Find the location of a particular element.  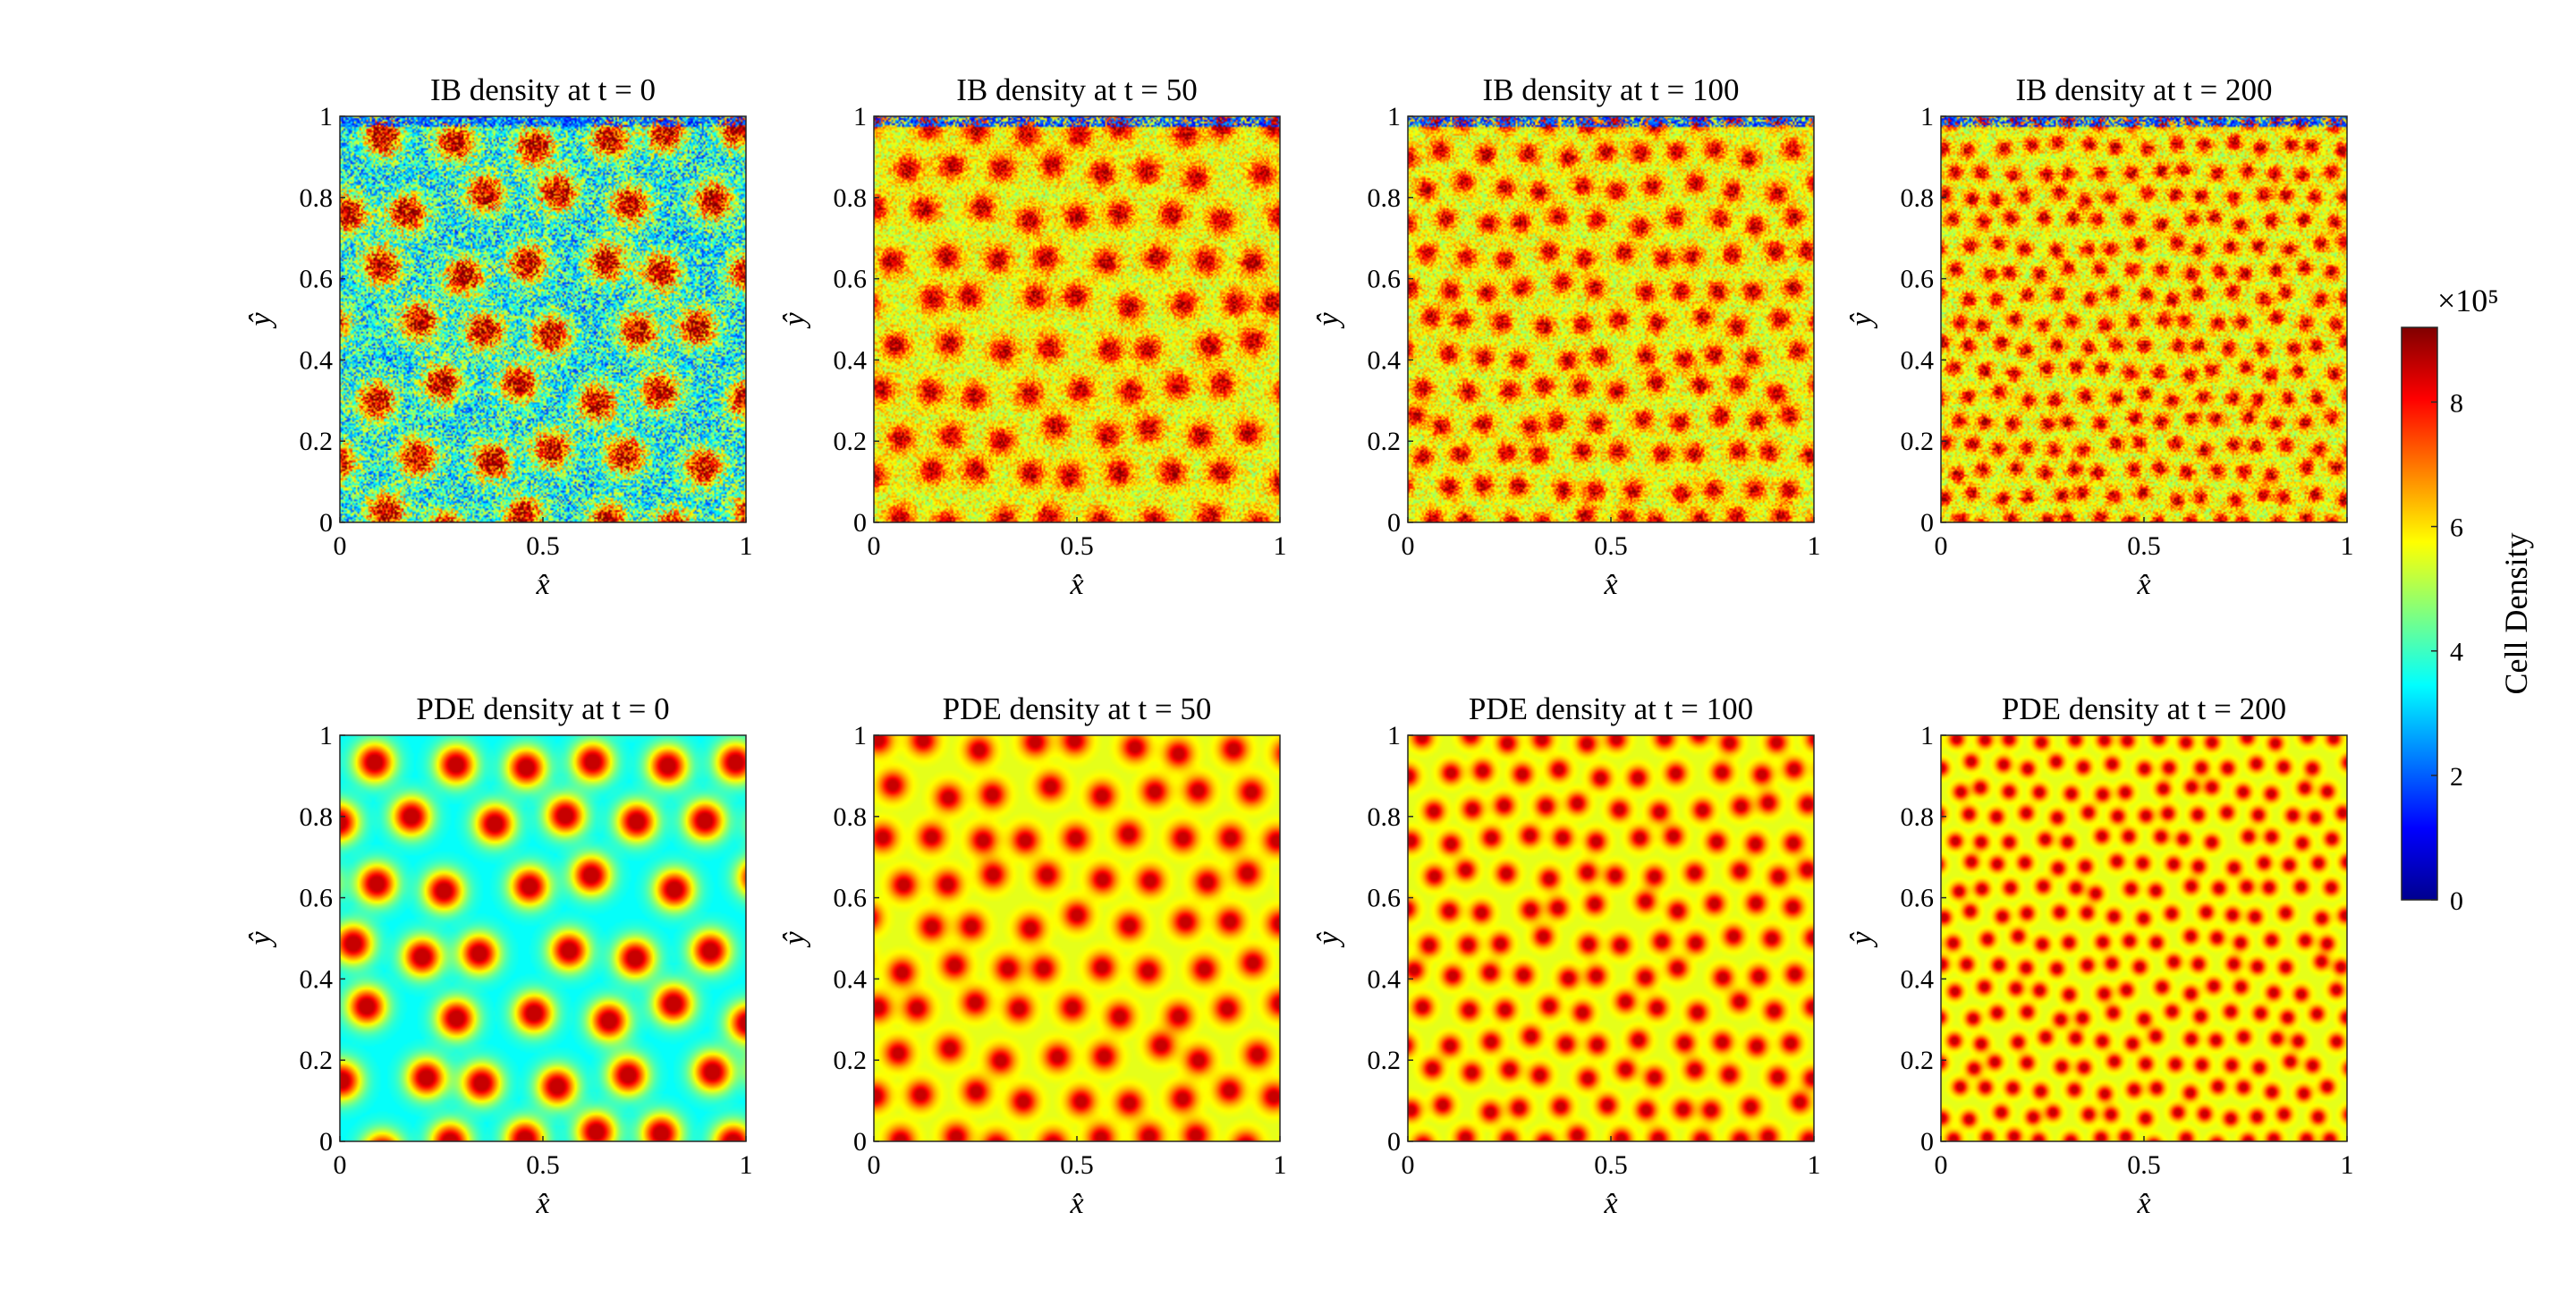

panel-title: IB density at t = 100 is located at coordinates (1610, 89).